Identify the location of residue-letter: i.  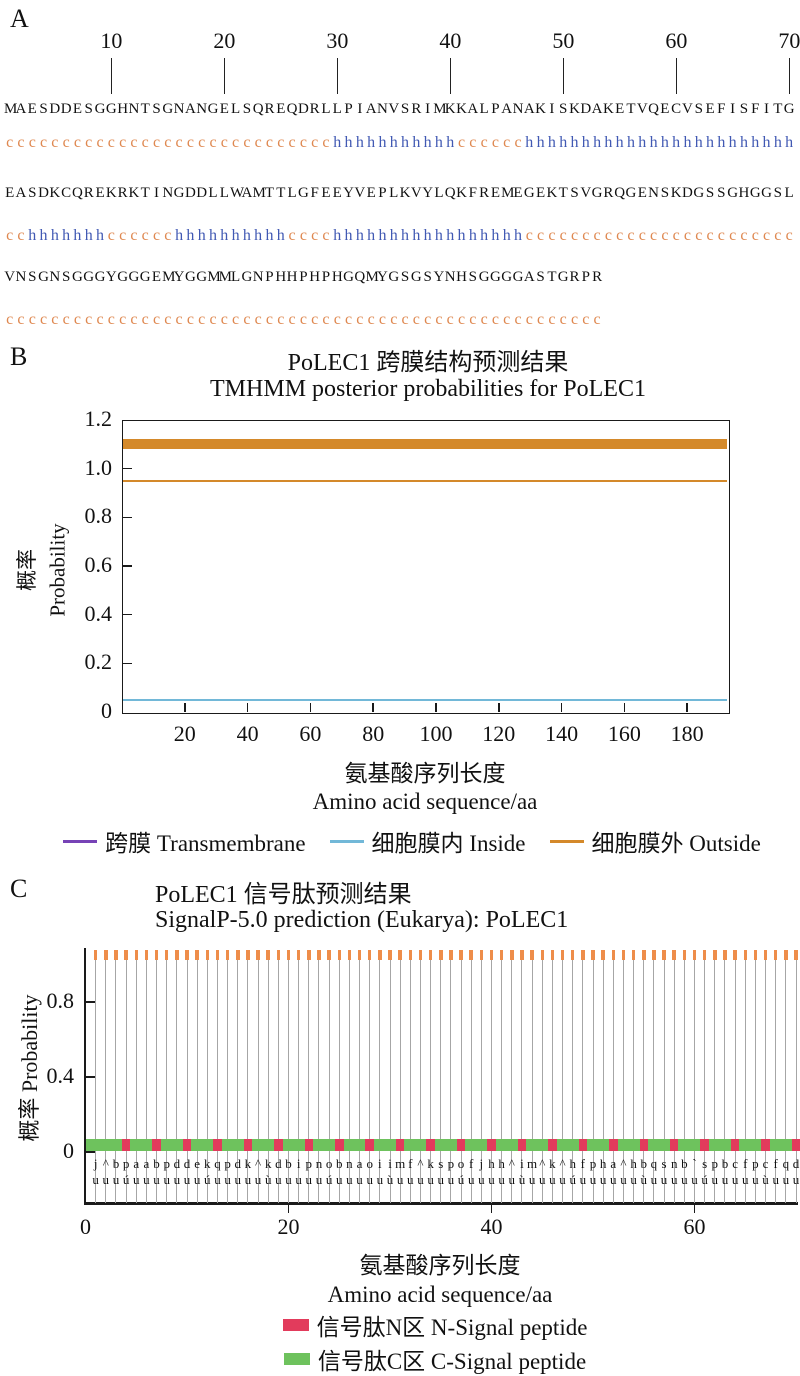
(298, 1163).